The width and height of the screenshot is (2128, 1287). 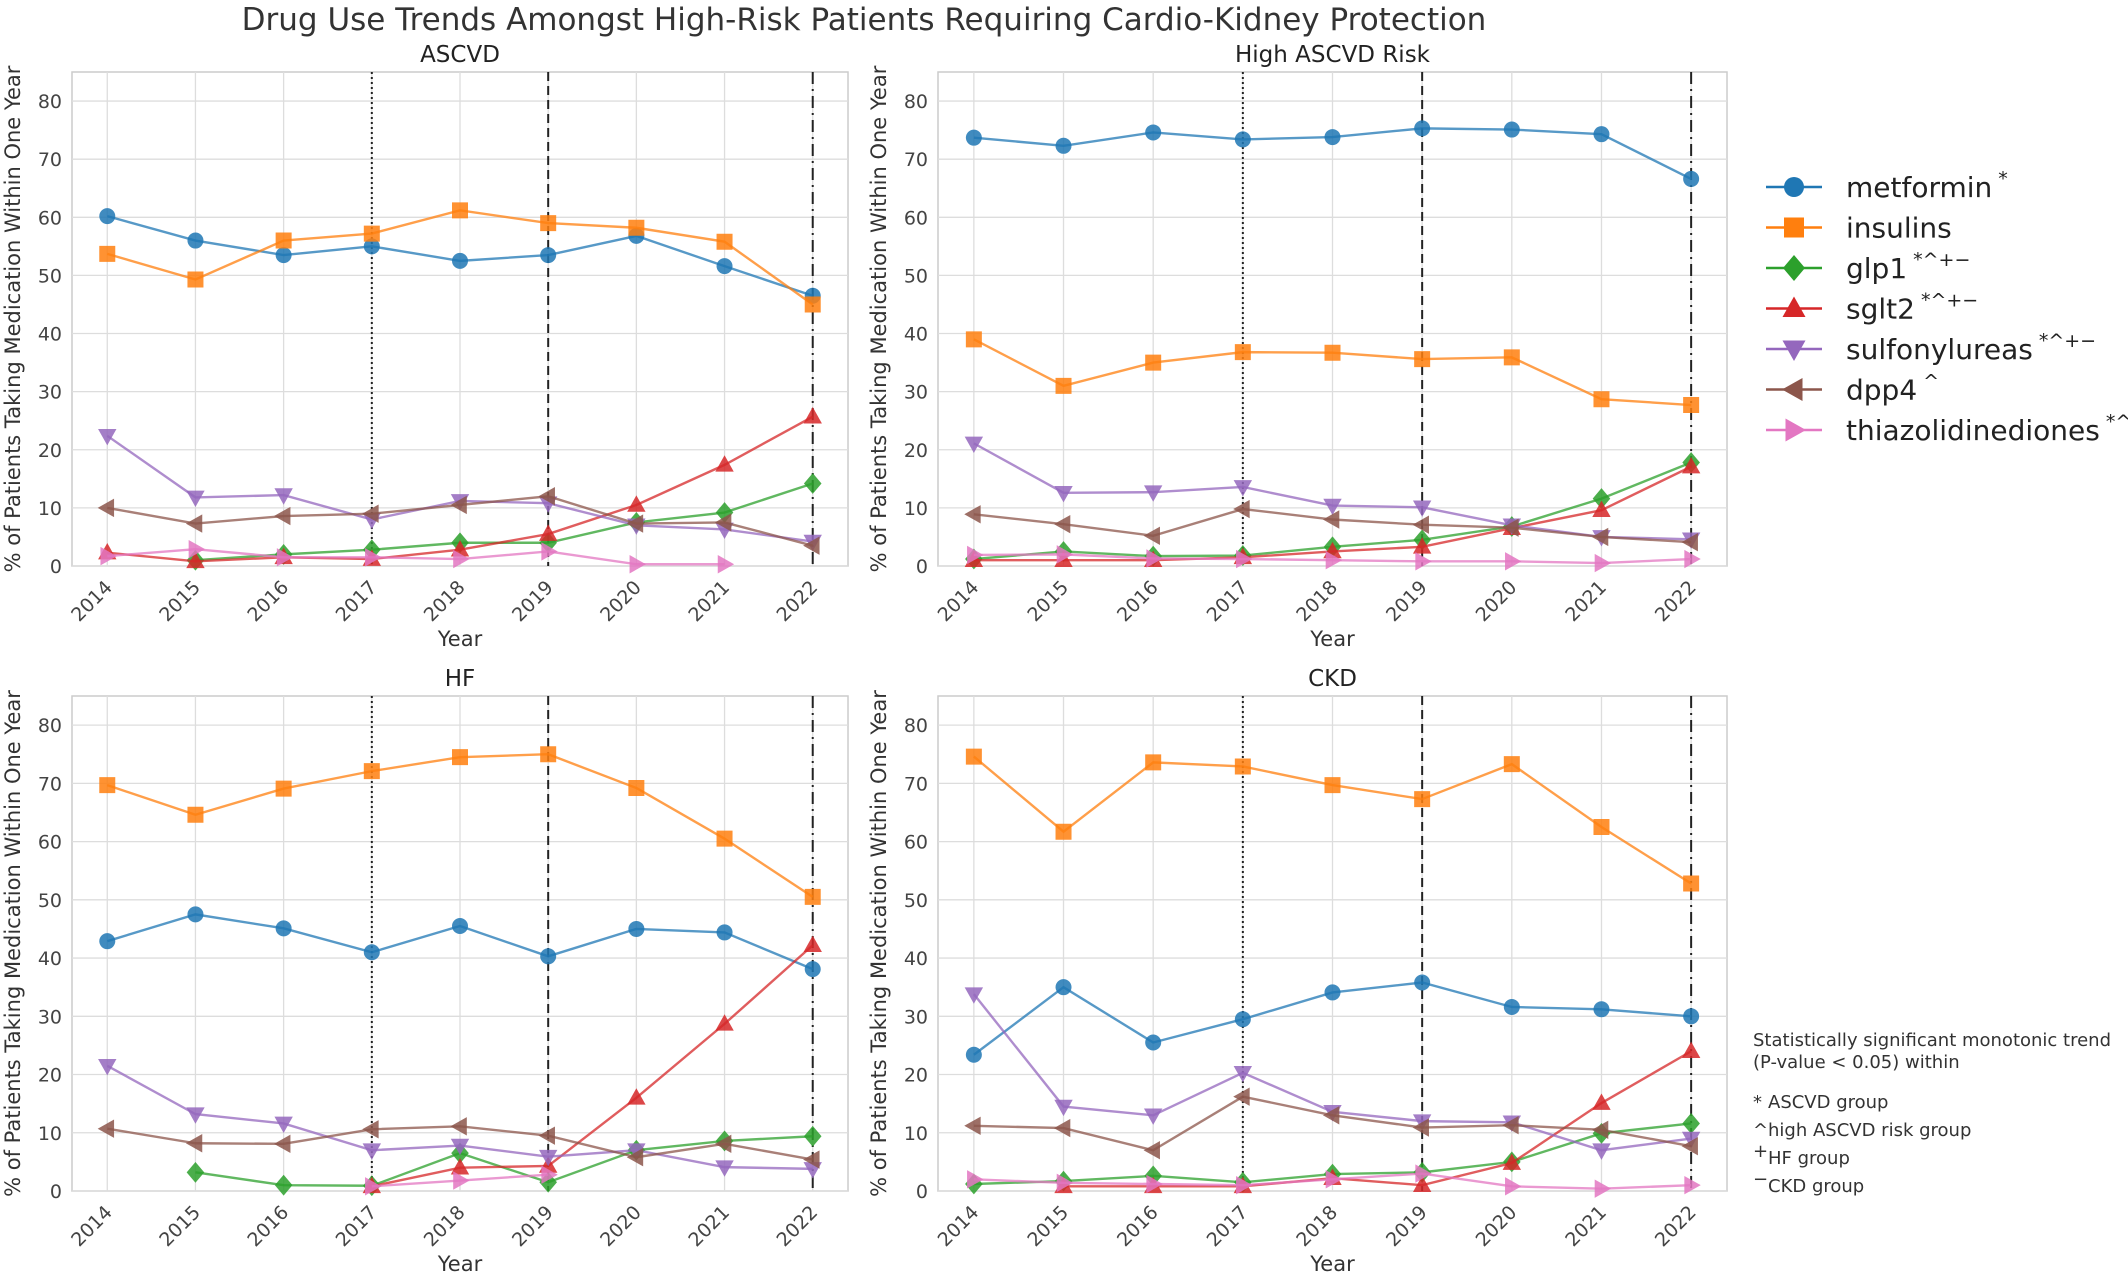 I want to click on series-insulins, so click(x=460, y=257).